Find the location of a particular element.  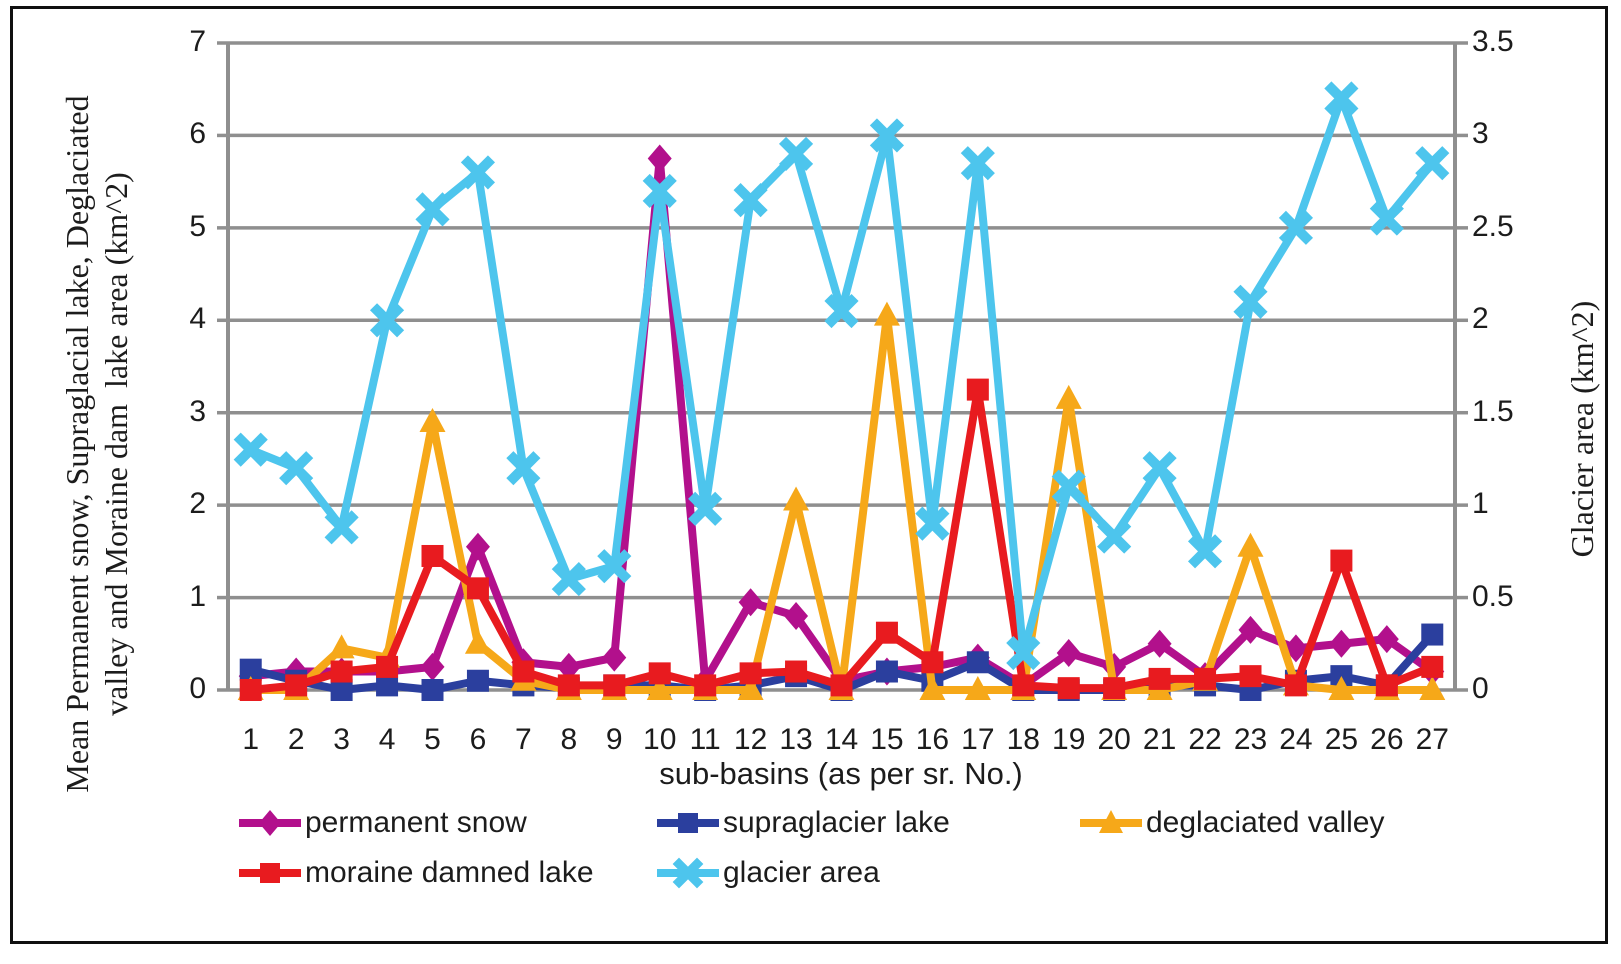

x-tick-27: 27 is located at coordinates (1432, 739).